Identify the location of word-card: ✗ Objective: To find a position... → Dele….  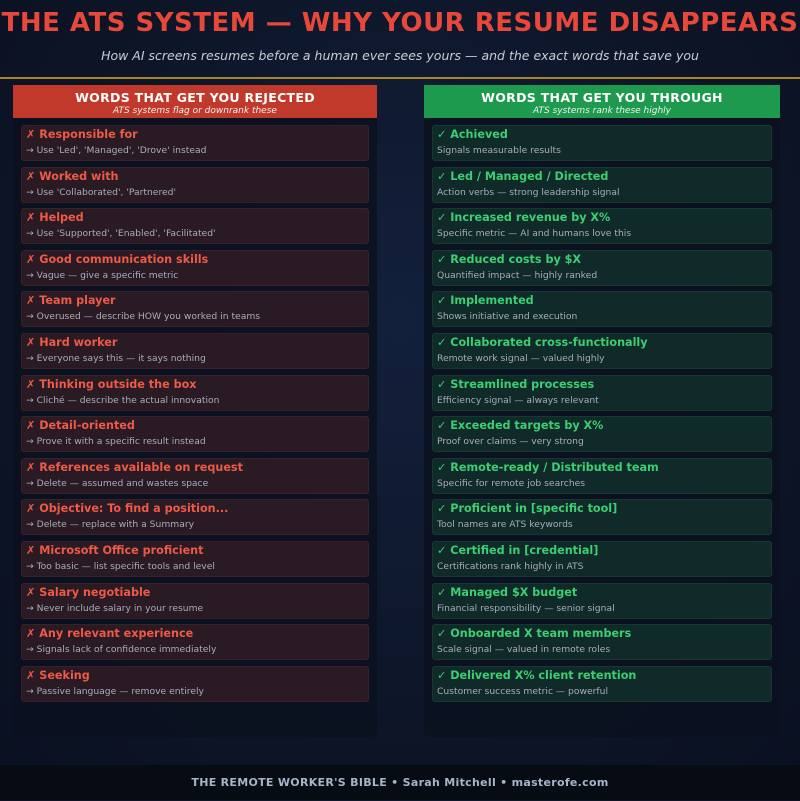
(195, 517).